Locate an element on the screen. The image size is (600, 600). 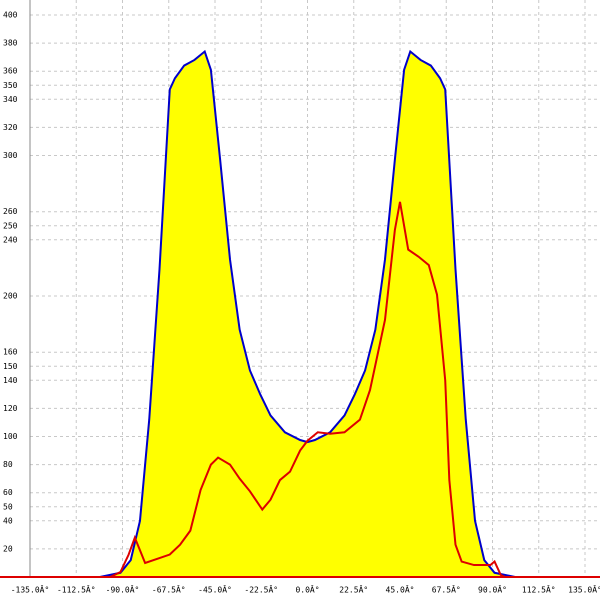
x-tick-label: 45.0Â° is located at coordinates (400, 589).